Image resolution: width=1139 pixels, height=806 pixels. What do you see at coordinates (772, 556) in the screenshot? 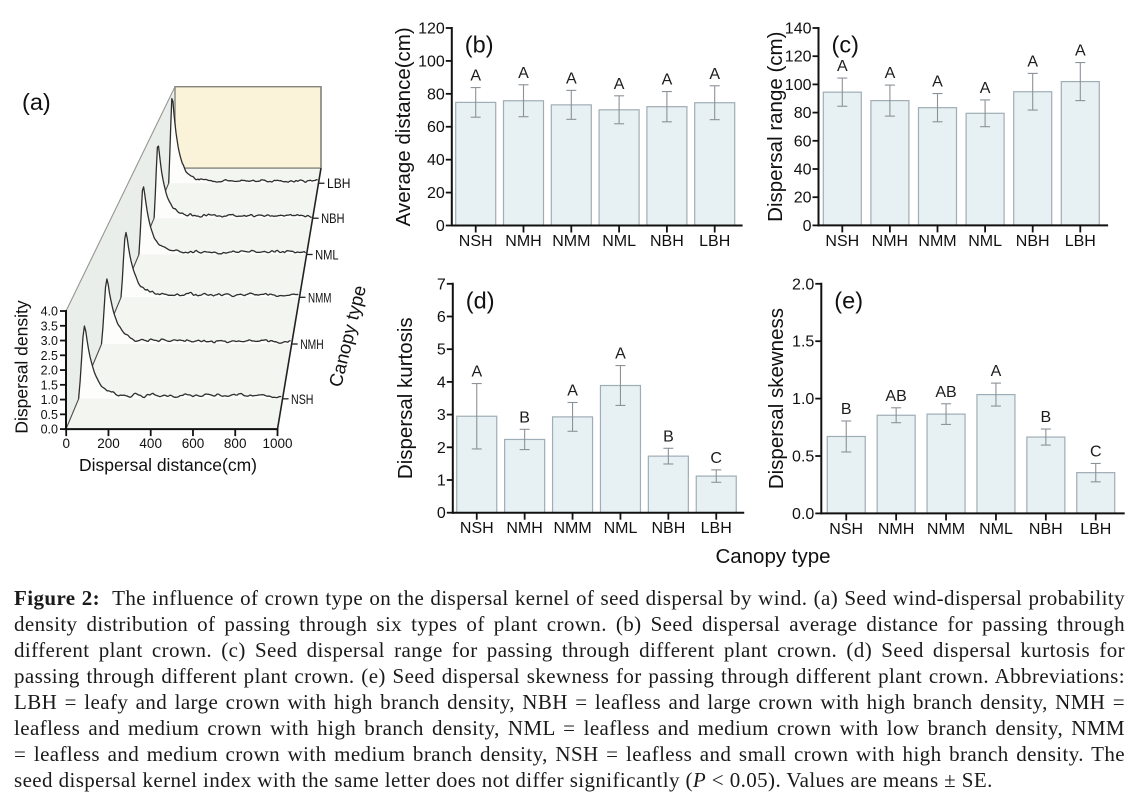
I see `svg-text: Canopy type` at bounding box center [772, 556].